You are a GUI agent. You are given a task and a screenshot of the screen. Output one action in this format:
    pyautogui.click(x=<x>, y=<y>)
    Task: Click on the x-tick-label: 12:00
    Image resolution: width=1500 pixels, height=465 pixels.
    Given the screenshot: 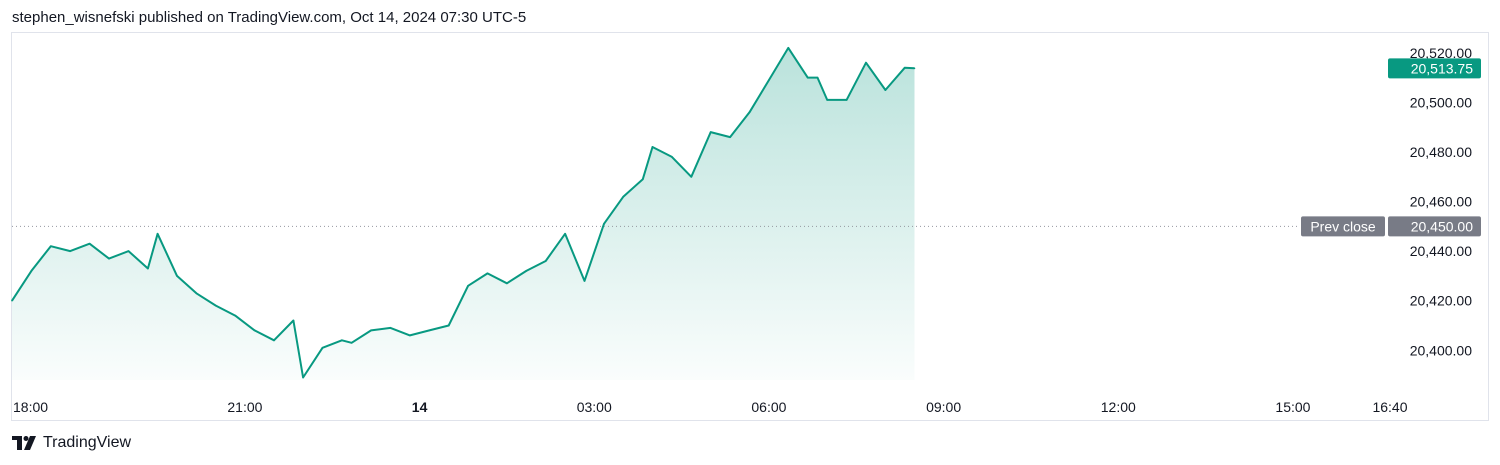 What is the action you would take?
    pyautogui.click(x=1118, y=407)
    